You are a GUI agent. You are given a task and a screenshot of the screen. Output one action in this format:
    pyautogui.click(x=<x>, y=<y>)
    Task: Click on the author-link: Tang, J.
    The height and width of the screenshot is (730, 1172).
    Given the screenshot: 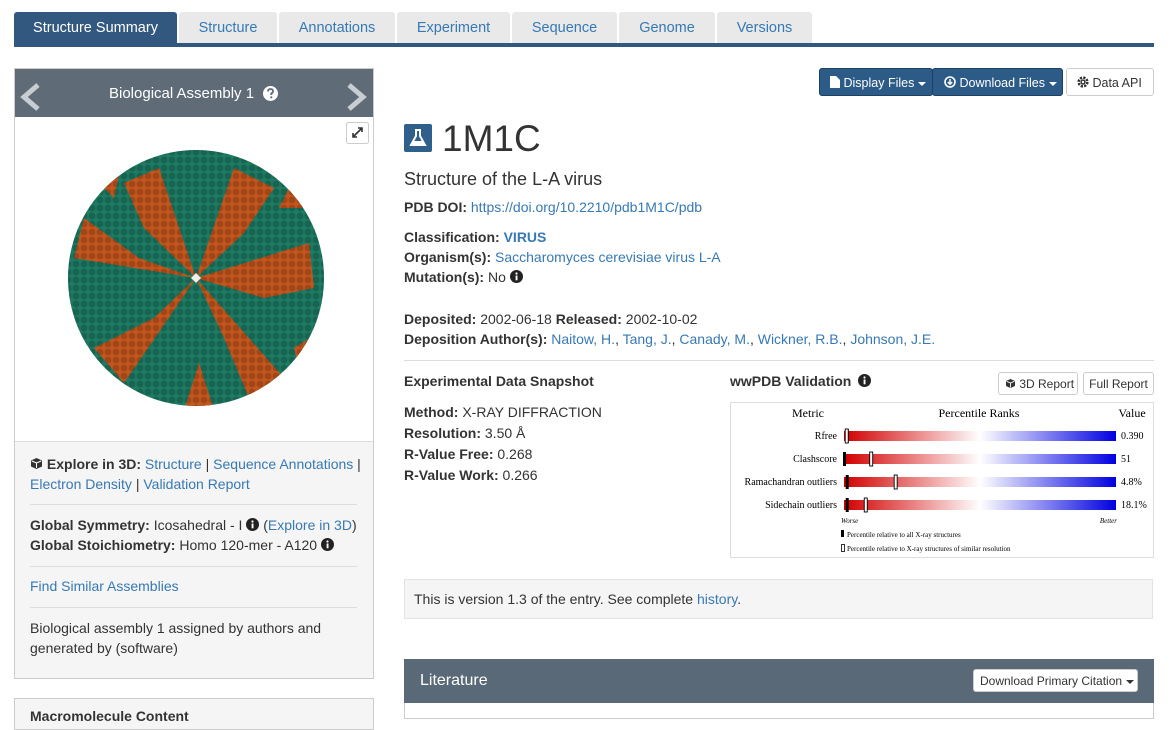 What is the action you would take?
    pyautogui.click(x=647, y=339)
    